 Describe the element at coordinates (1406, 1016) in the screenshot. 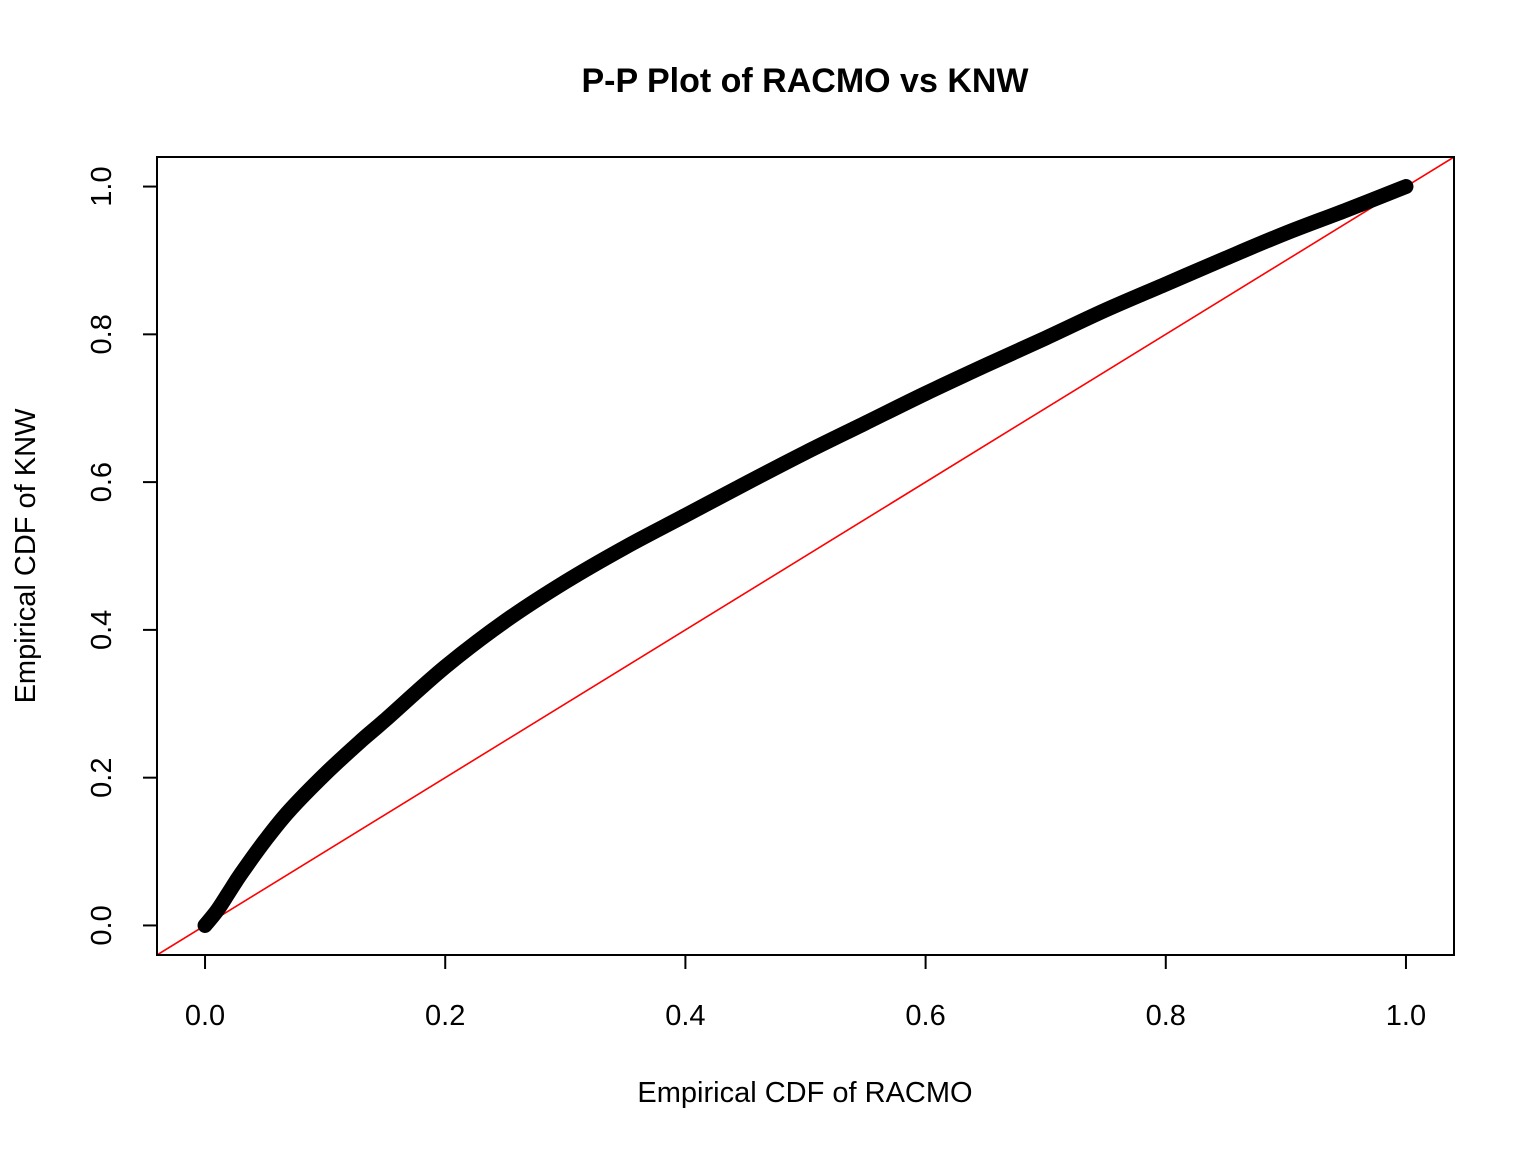

I see `x-tick-label: 1.0` at that location.